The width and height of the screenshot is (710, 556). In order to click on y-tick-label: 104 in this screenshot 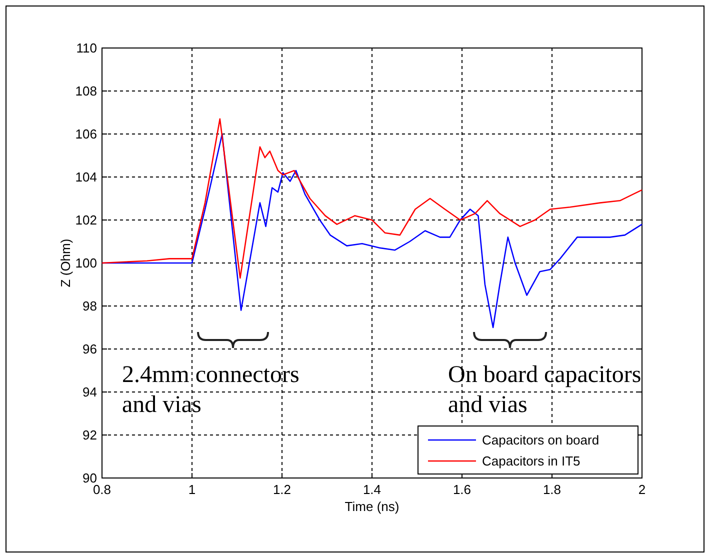, I will do `click(86, 177)`.